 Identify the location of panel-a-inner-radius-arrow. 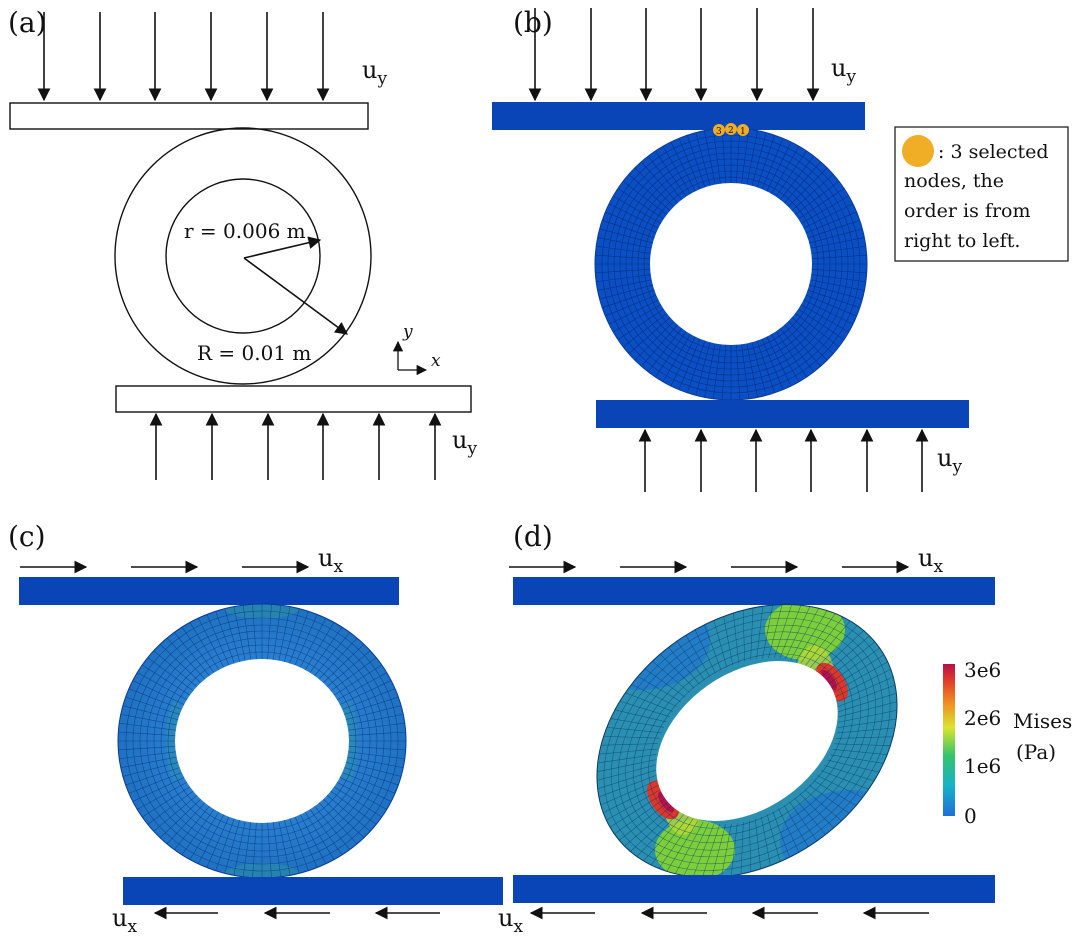
(282, 247).